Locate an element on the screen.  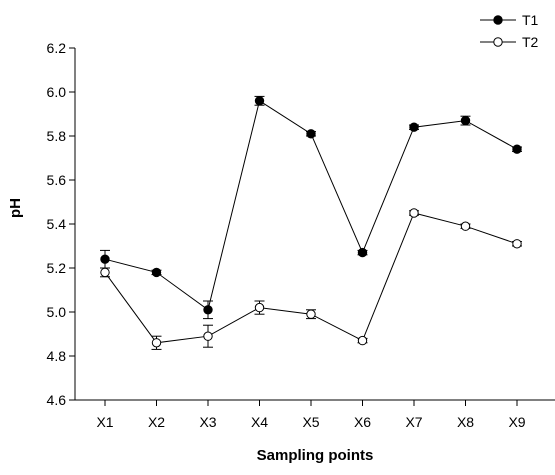
y-tick-label: 5.2 is located at coordinates (57, 268).